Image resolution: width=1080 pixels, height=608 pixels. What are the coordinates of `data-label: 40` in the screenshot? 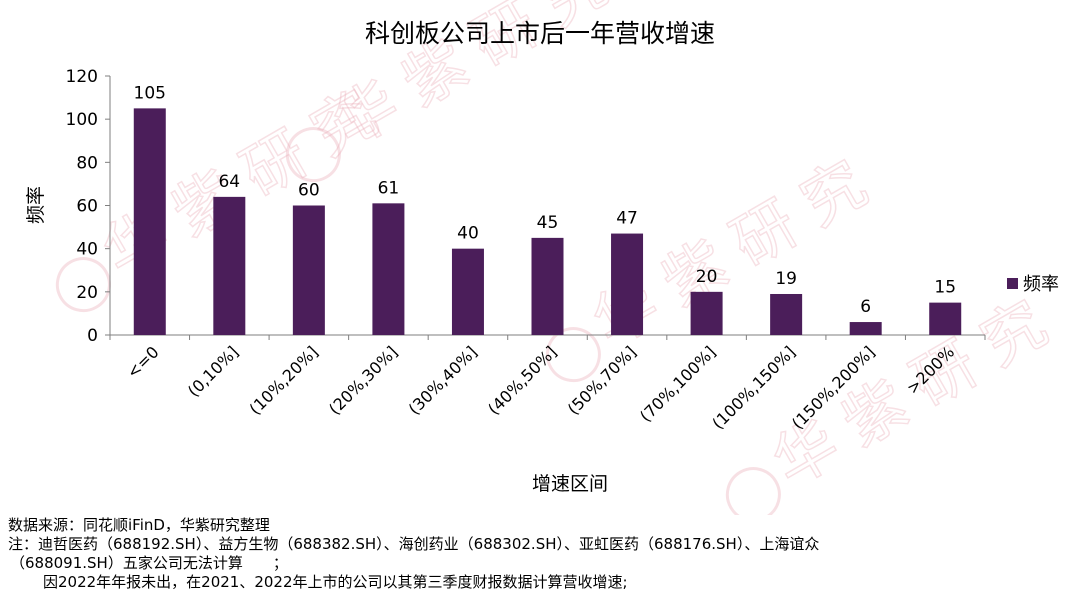 It's located at (468, 234).